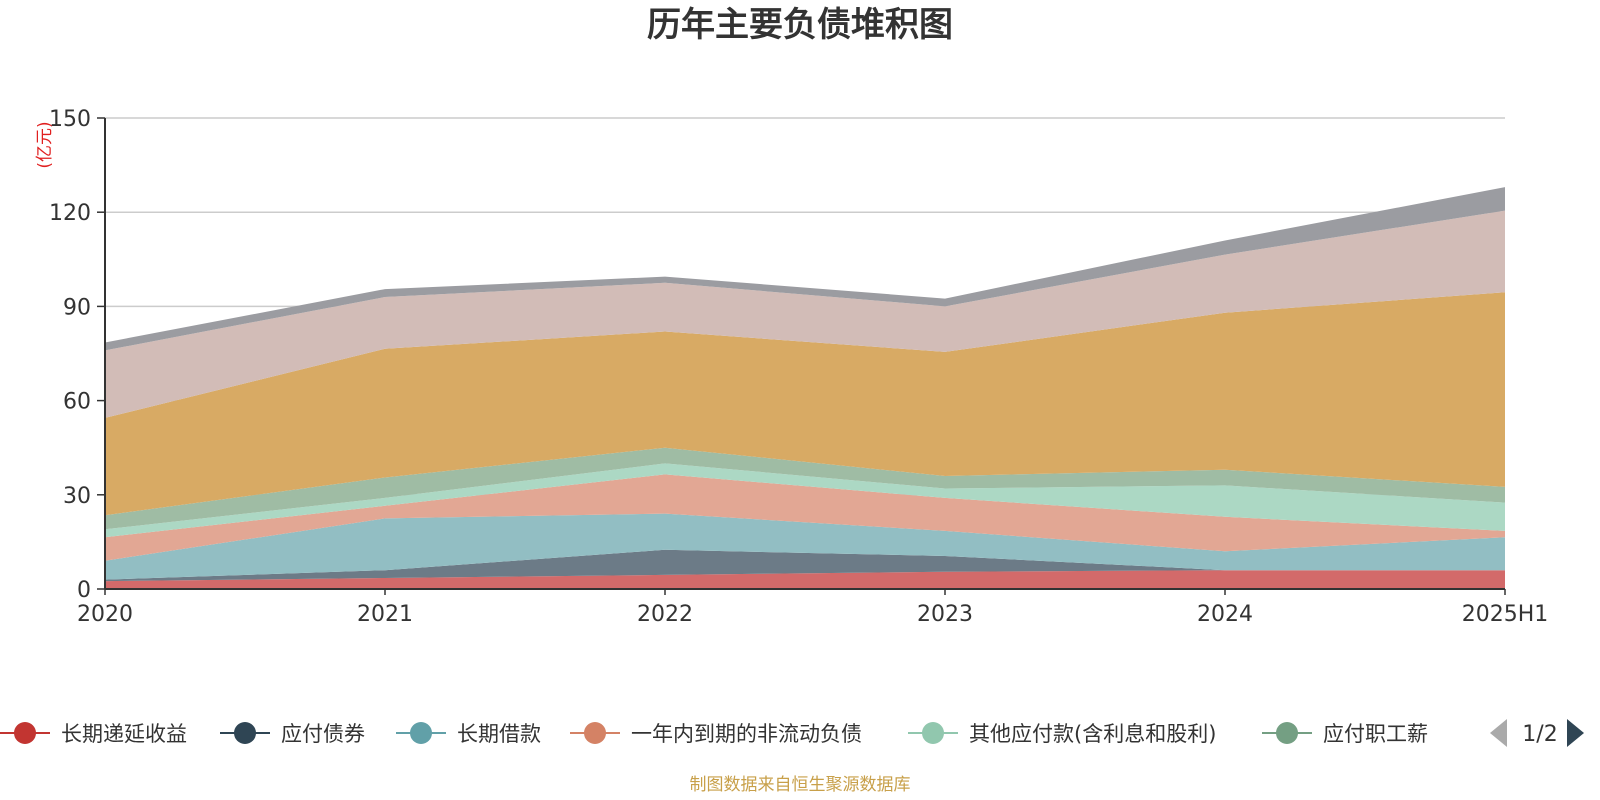  What do you see at coordinates (800, 785) in the screenshot?
I see `data-source-note: 制图数据来自恒生聚源数据库` at bounding box center [800, 785].